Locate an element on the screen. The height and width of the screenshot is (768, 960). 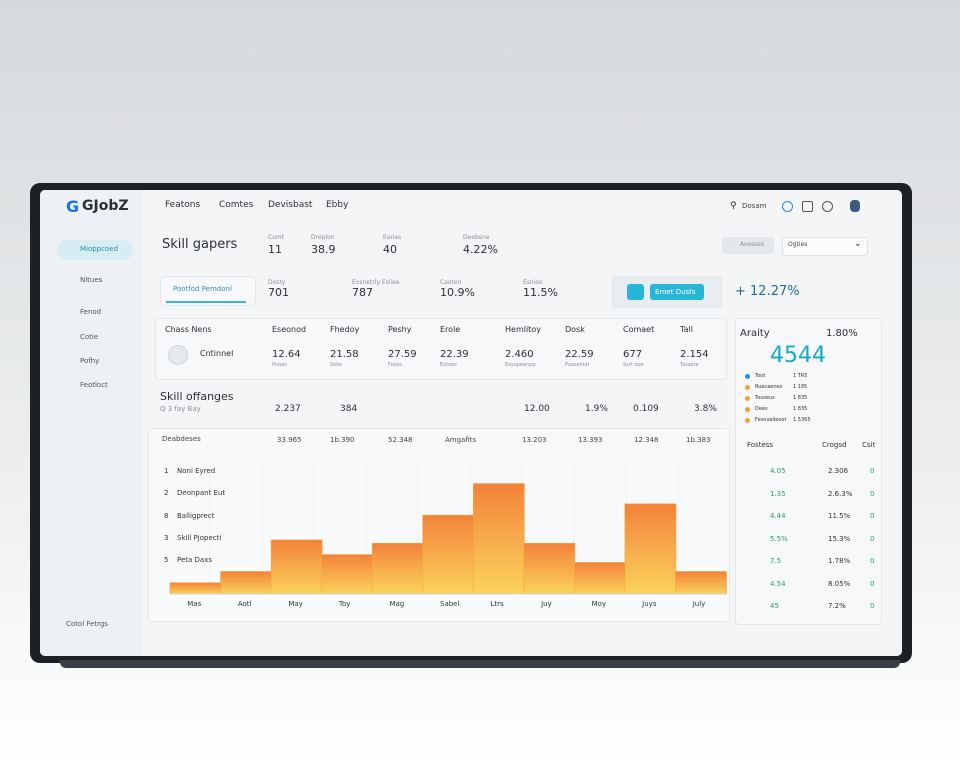
right-kpi-big: 4544 is located at coordinates (798, 355).